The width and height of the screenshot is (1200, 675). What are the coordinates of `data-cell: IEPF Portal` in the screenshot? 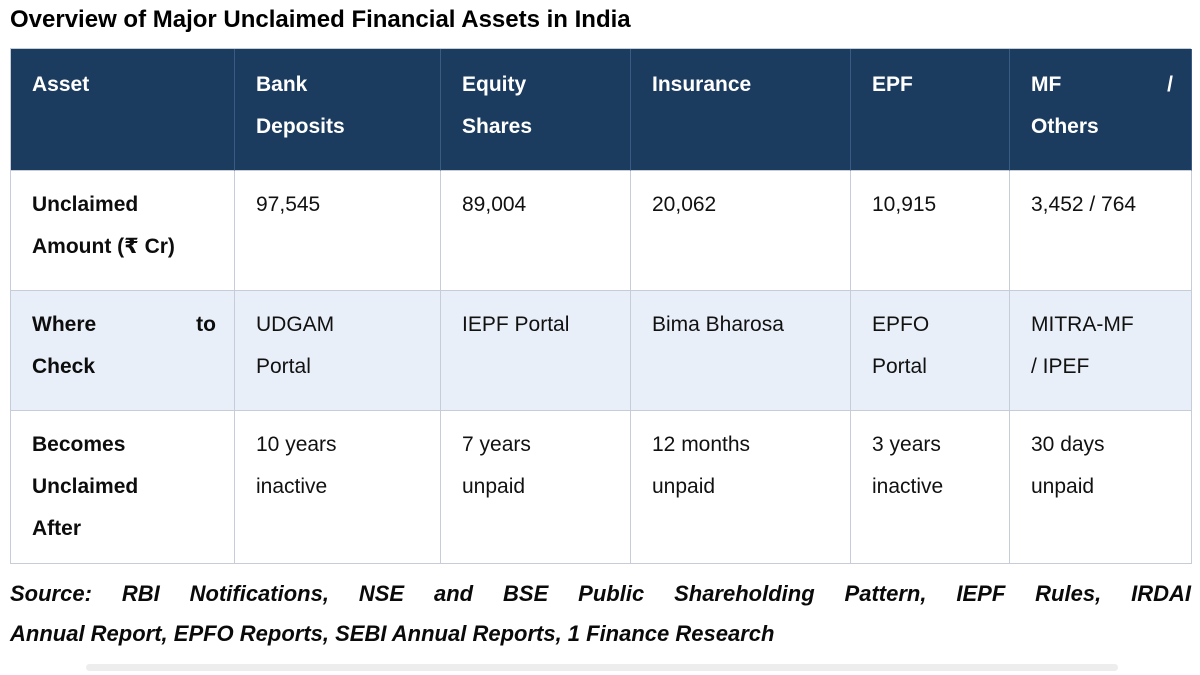 It's located at (536, 351).